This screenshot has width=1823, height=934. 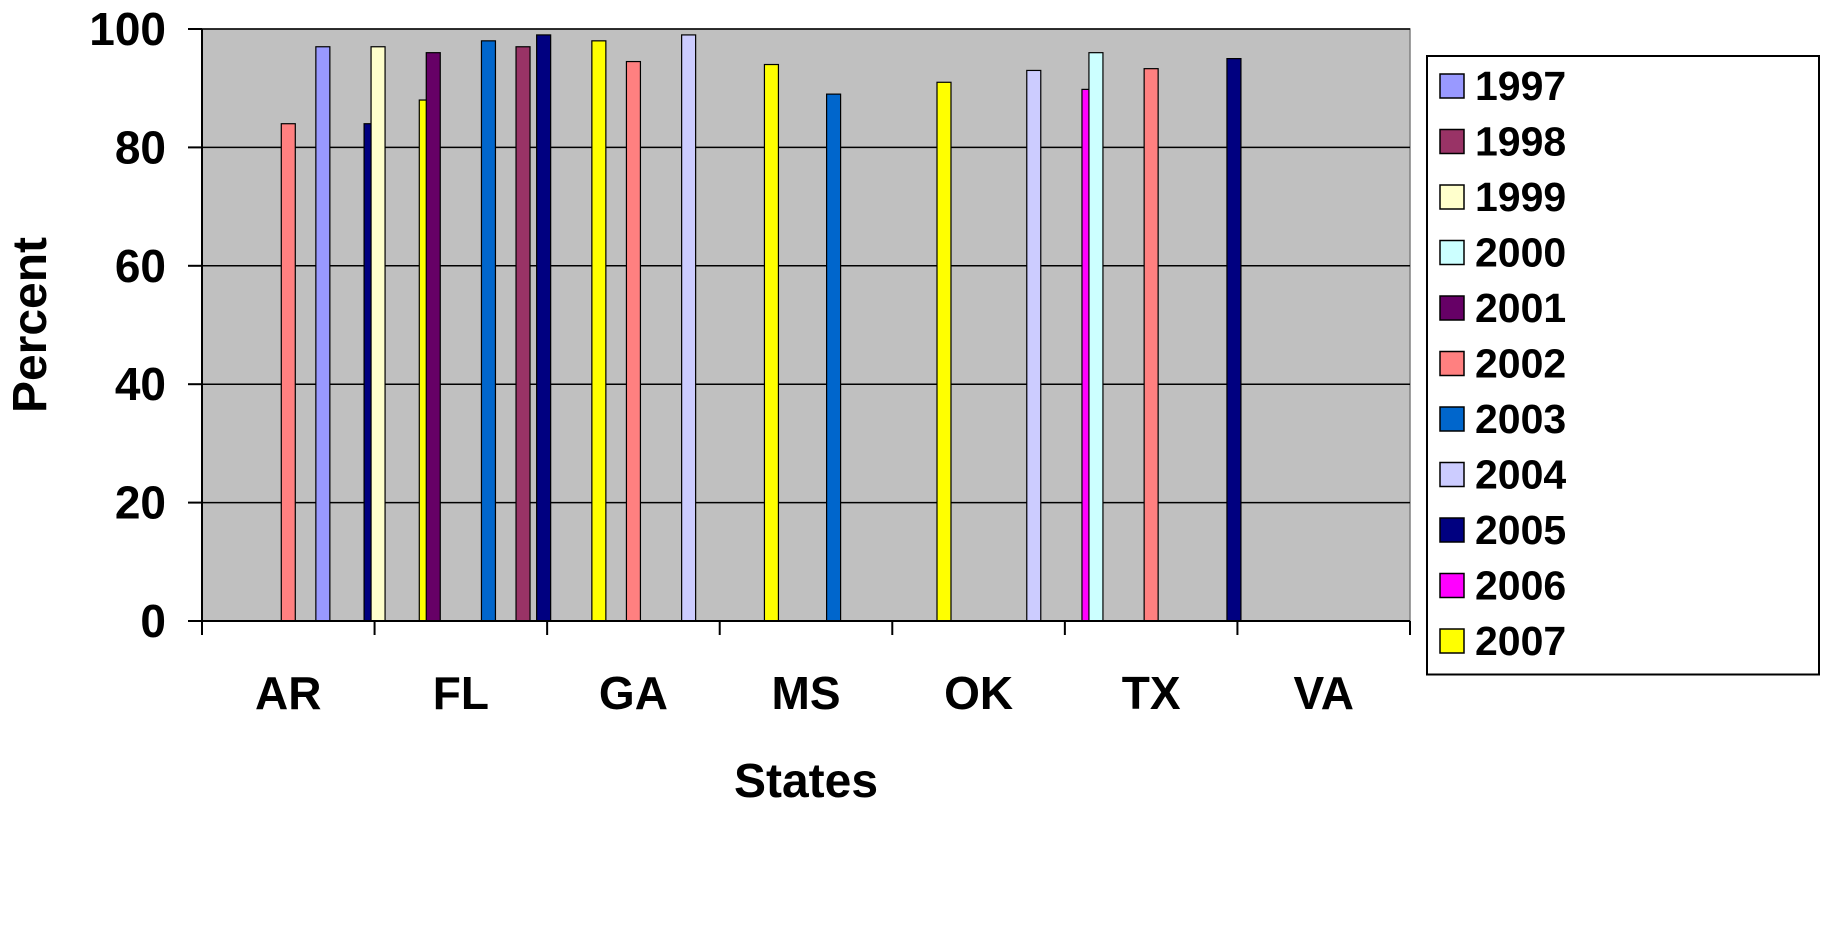 I want to click on x-tick-label: GA, so click(x=633, y=693).